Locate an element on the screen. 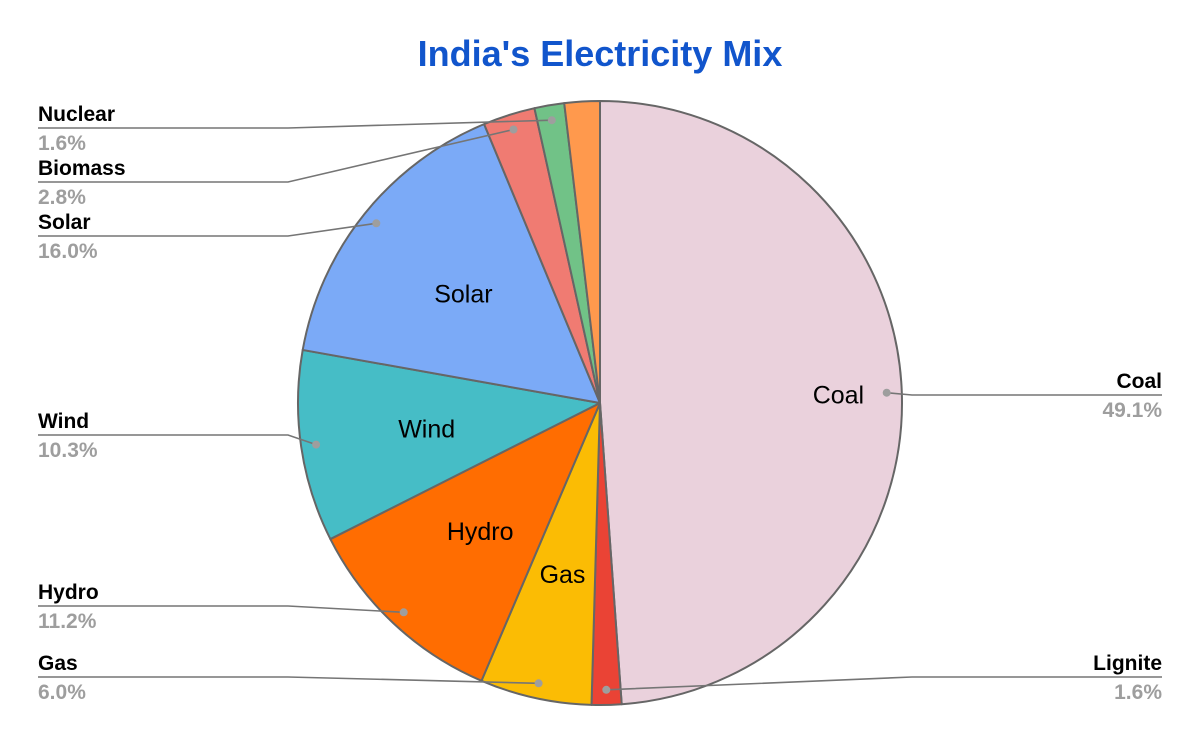 Image resolution: width=1200 pixels, height=742 pixels. side-label-name-coal: Coal is located at coordinates (1139, 381).